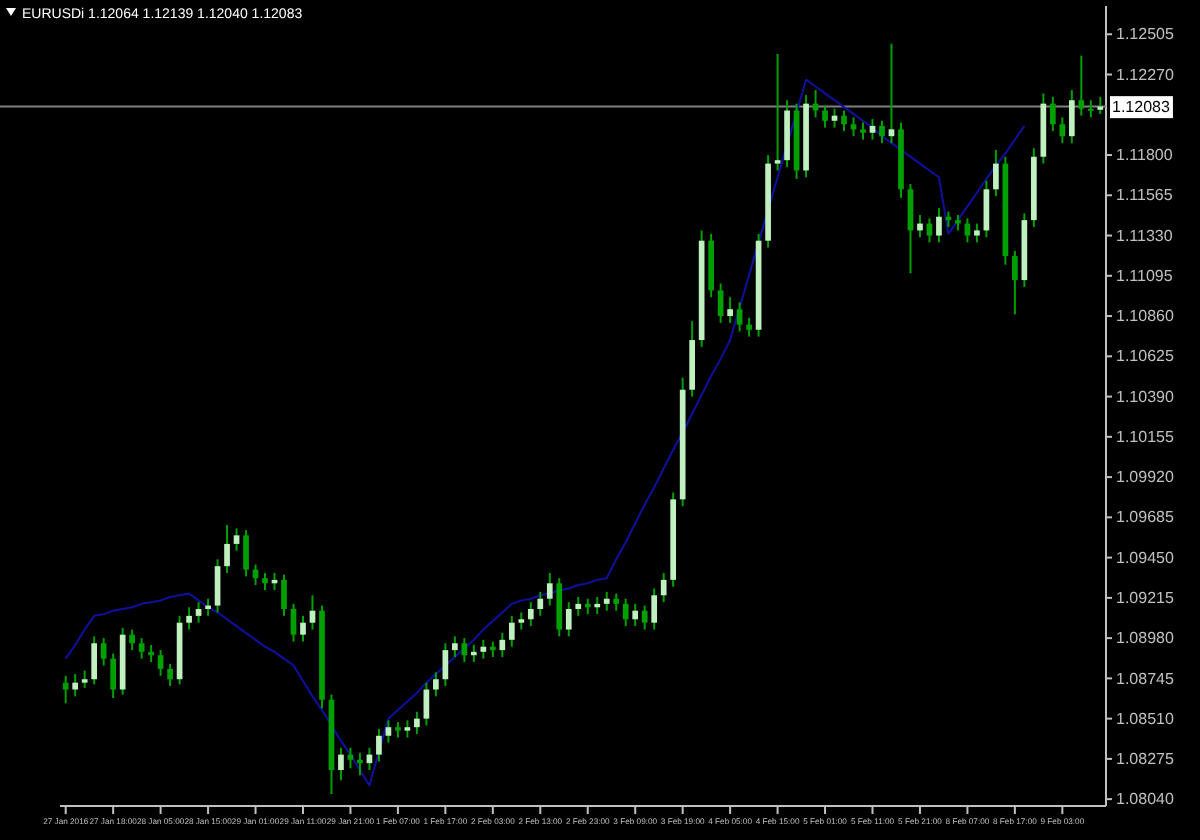  Describe the element at coordinates (1145, 557) in the screenshot. I see `y-tick-label: 1.09450` at that location.